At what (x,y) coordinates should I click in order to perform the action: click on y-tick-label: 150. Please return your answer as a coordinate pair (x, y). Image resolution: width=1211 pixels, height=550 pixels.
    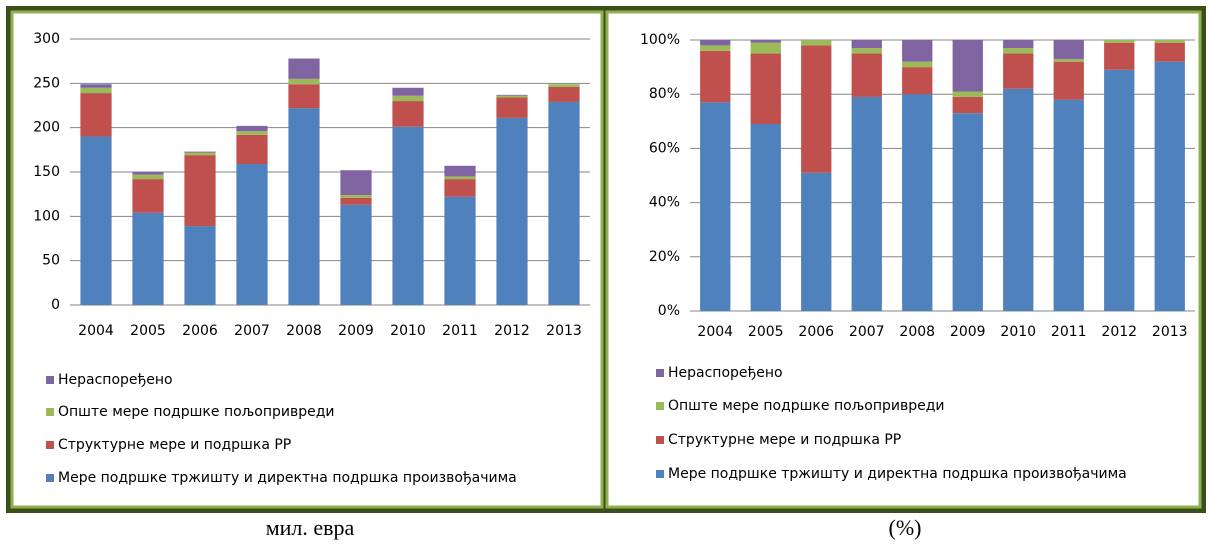
    Looking at the image, I should click on (46, 172).